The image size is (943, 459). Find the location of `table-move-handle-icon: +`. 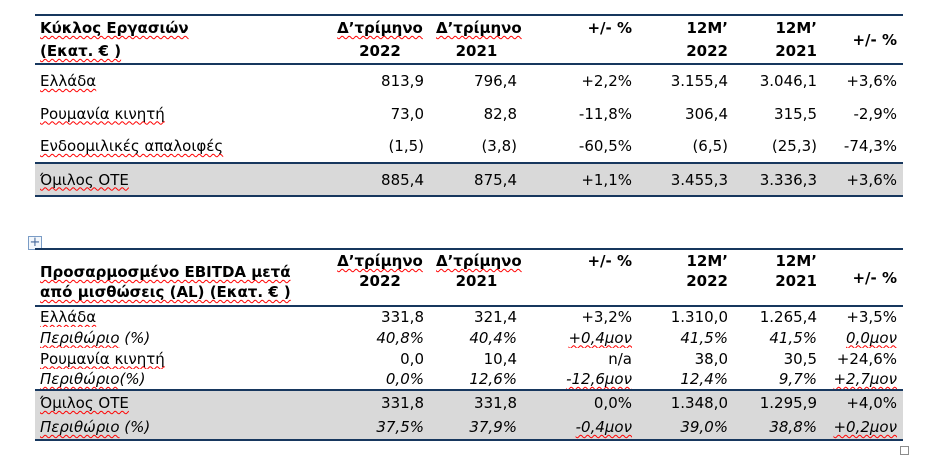

table-move-handle-icon: + is located at coordinates (35, 243).